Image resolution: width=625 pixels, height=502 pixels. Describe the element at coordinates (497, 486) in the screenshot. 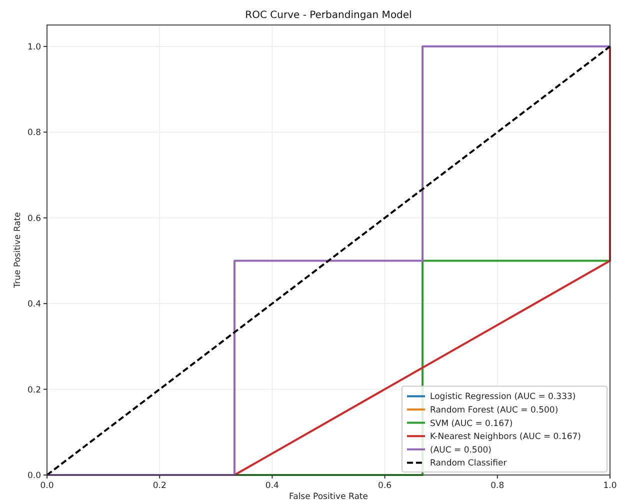

I see `x-tick-label: 0.8` at that location.